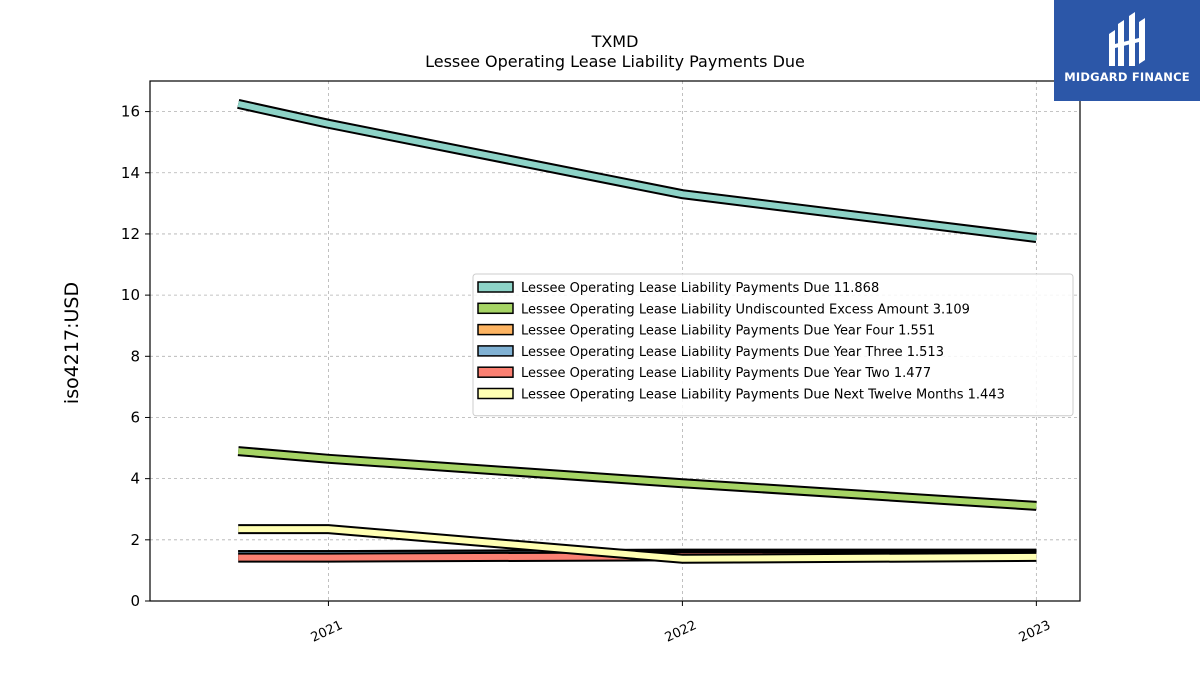 The image size is (1200, 675). What do you see at coordinates (637, 478) in the screenshot?
I see `series-2-line` at bounding box center [637, 478].